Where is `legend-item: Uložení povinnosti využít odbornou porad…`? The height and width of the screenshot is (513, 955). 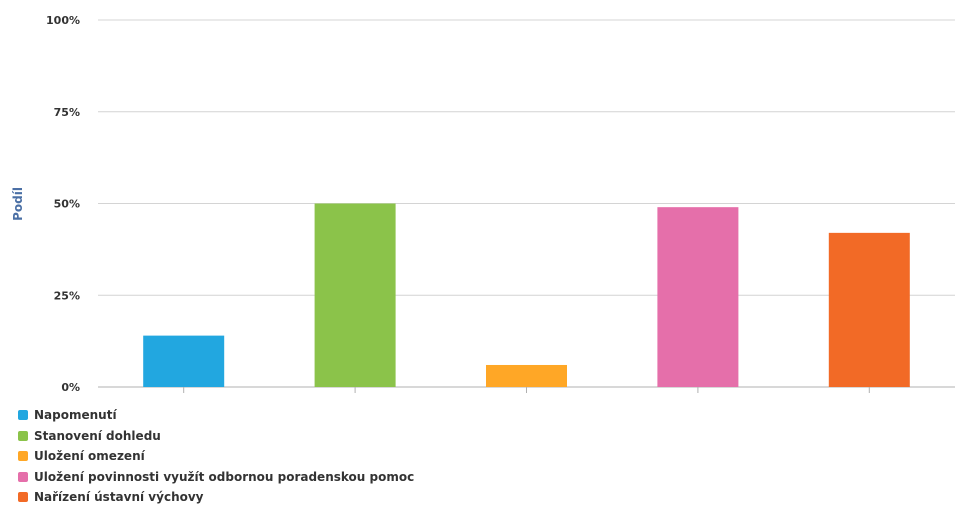
legend-item: Uložení povinnosti využít odbornou porad… is located at coordinates (216, 477).